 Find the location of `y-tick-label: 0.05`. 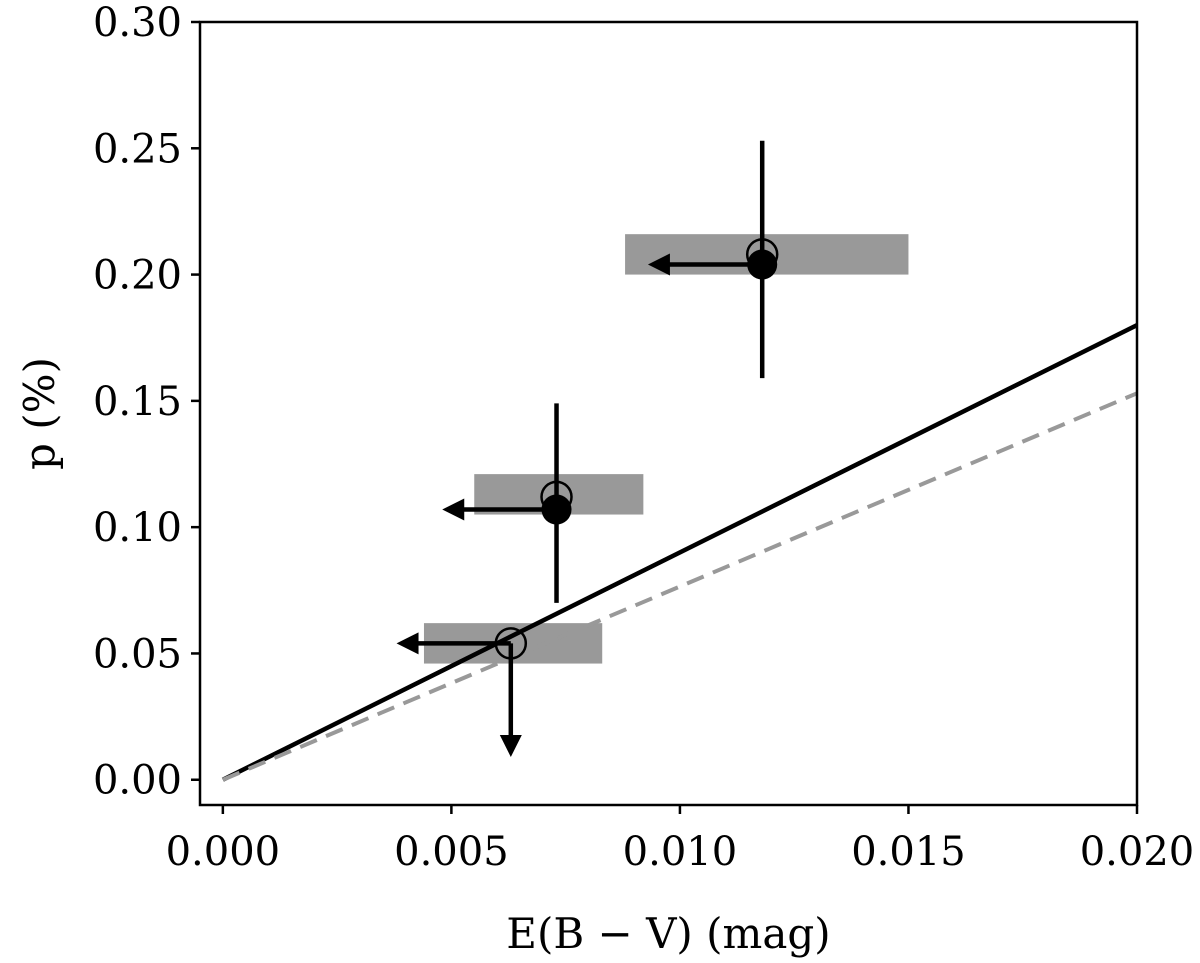

y-tick-label: 0.05 is located at coordinates (137, 654).